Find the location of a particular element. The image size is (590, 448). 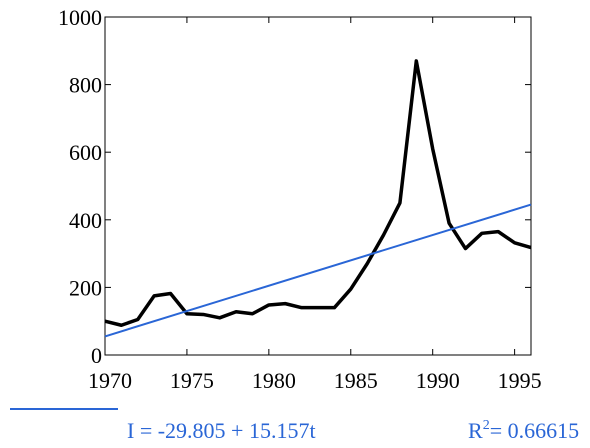

r-exponent: 2 is located at coordinates (486, 425).